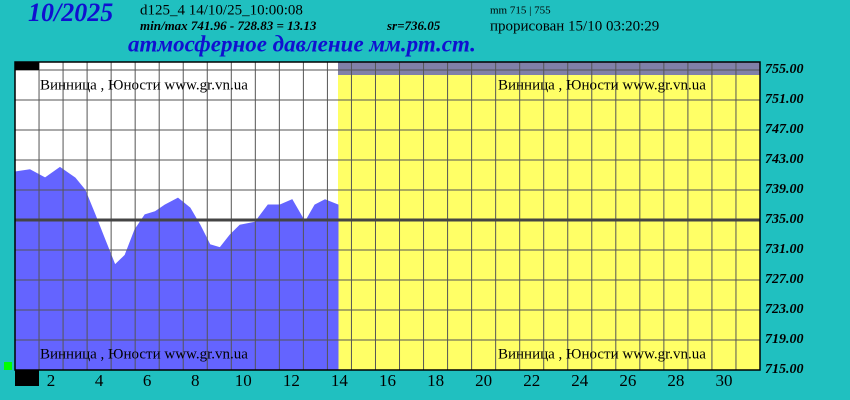 The height and width of the screenshot is (400, 850). What do you see at coordinates (302, 43) in the screenshot?
I see `chart-title: атмосферное давление мм.рт.ст.` at bounding box center [302, 43].